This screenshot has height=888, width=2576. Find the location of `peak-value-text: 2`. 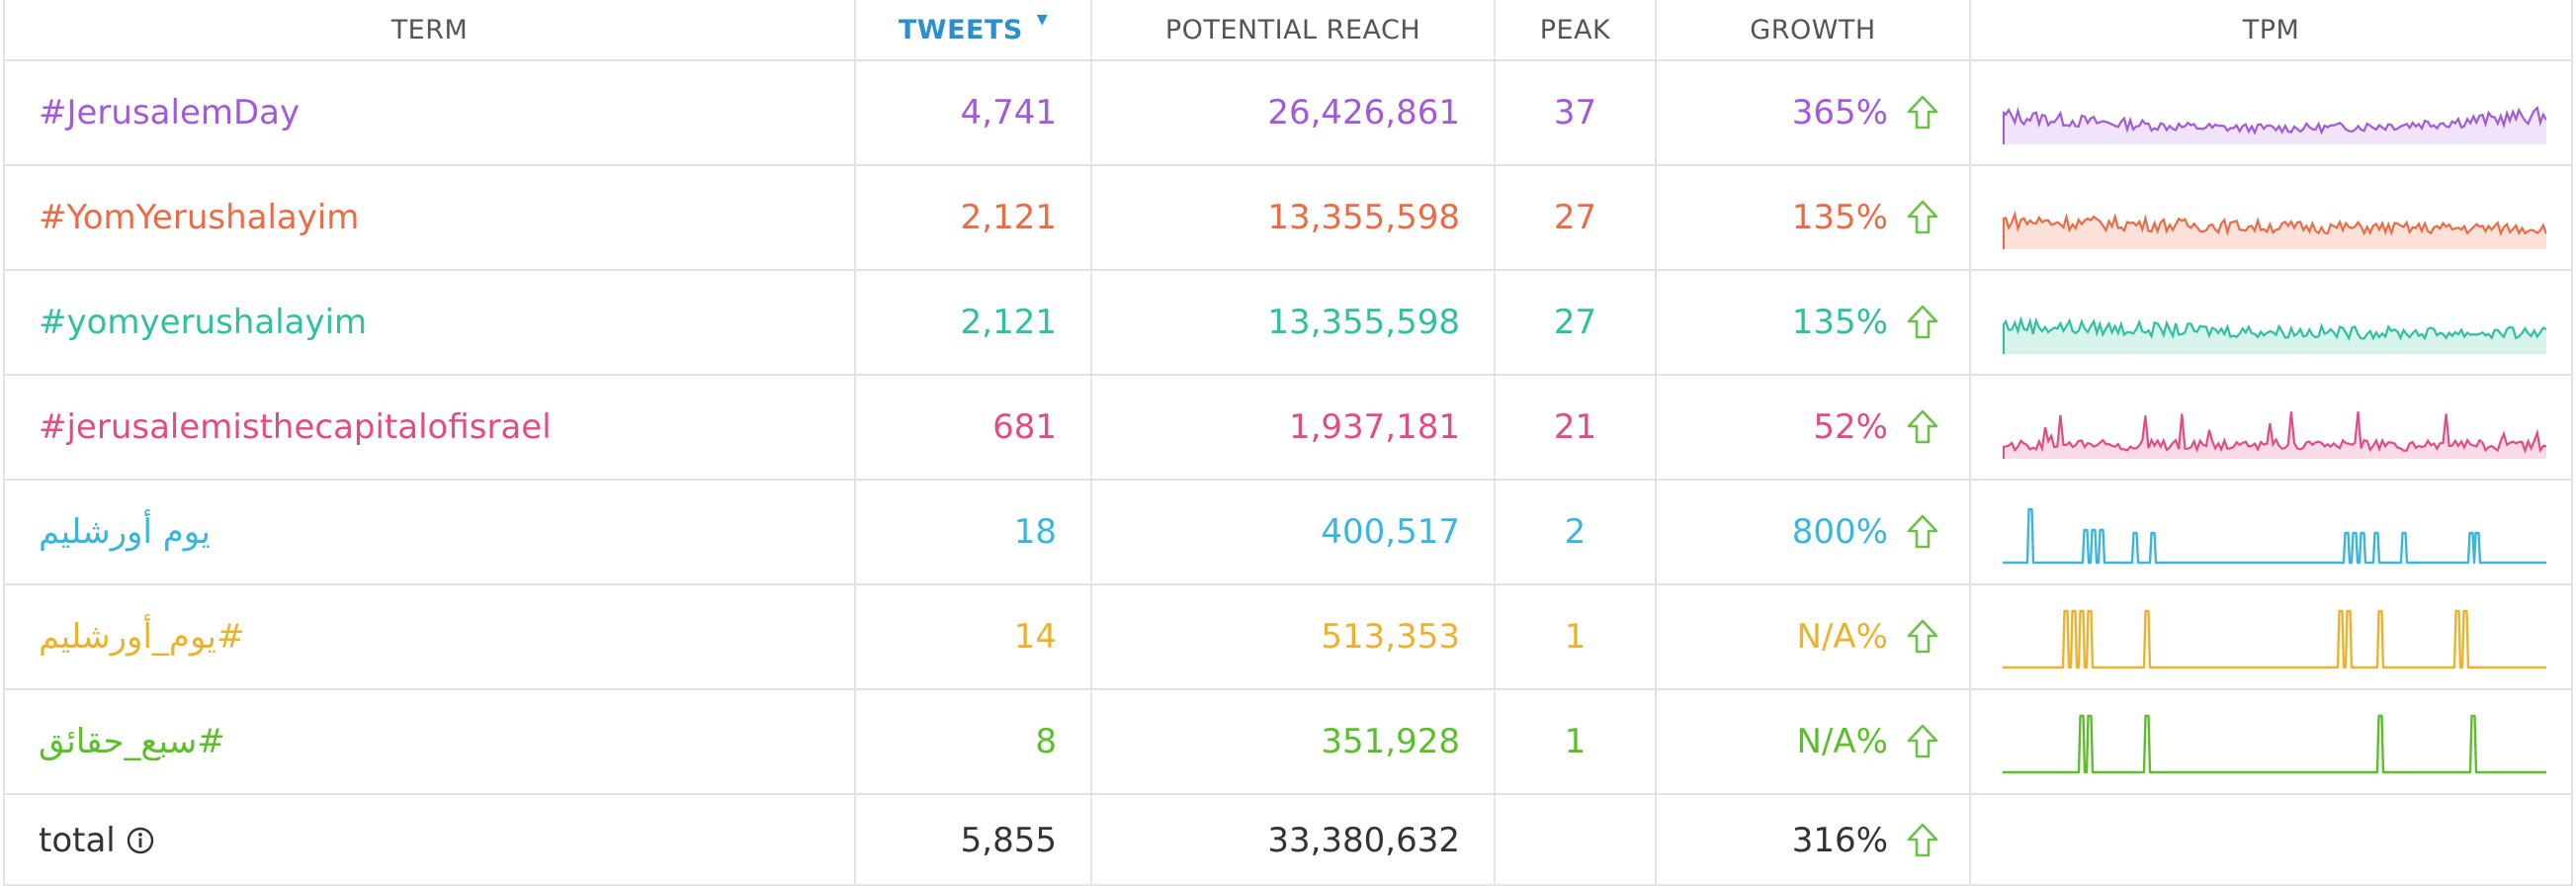

peak-value-text: 2 is located at coordinates (1575, 532).